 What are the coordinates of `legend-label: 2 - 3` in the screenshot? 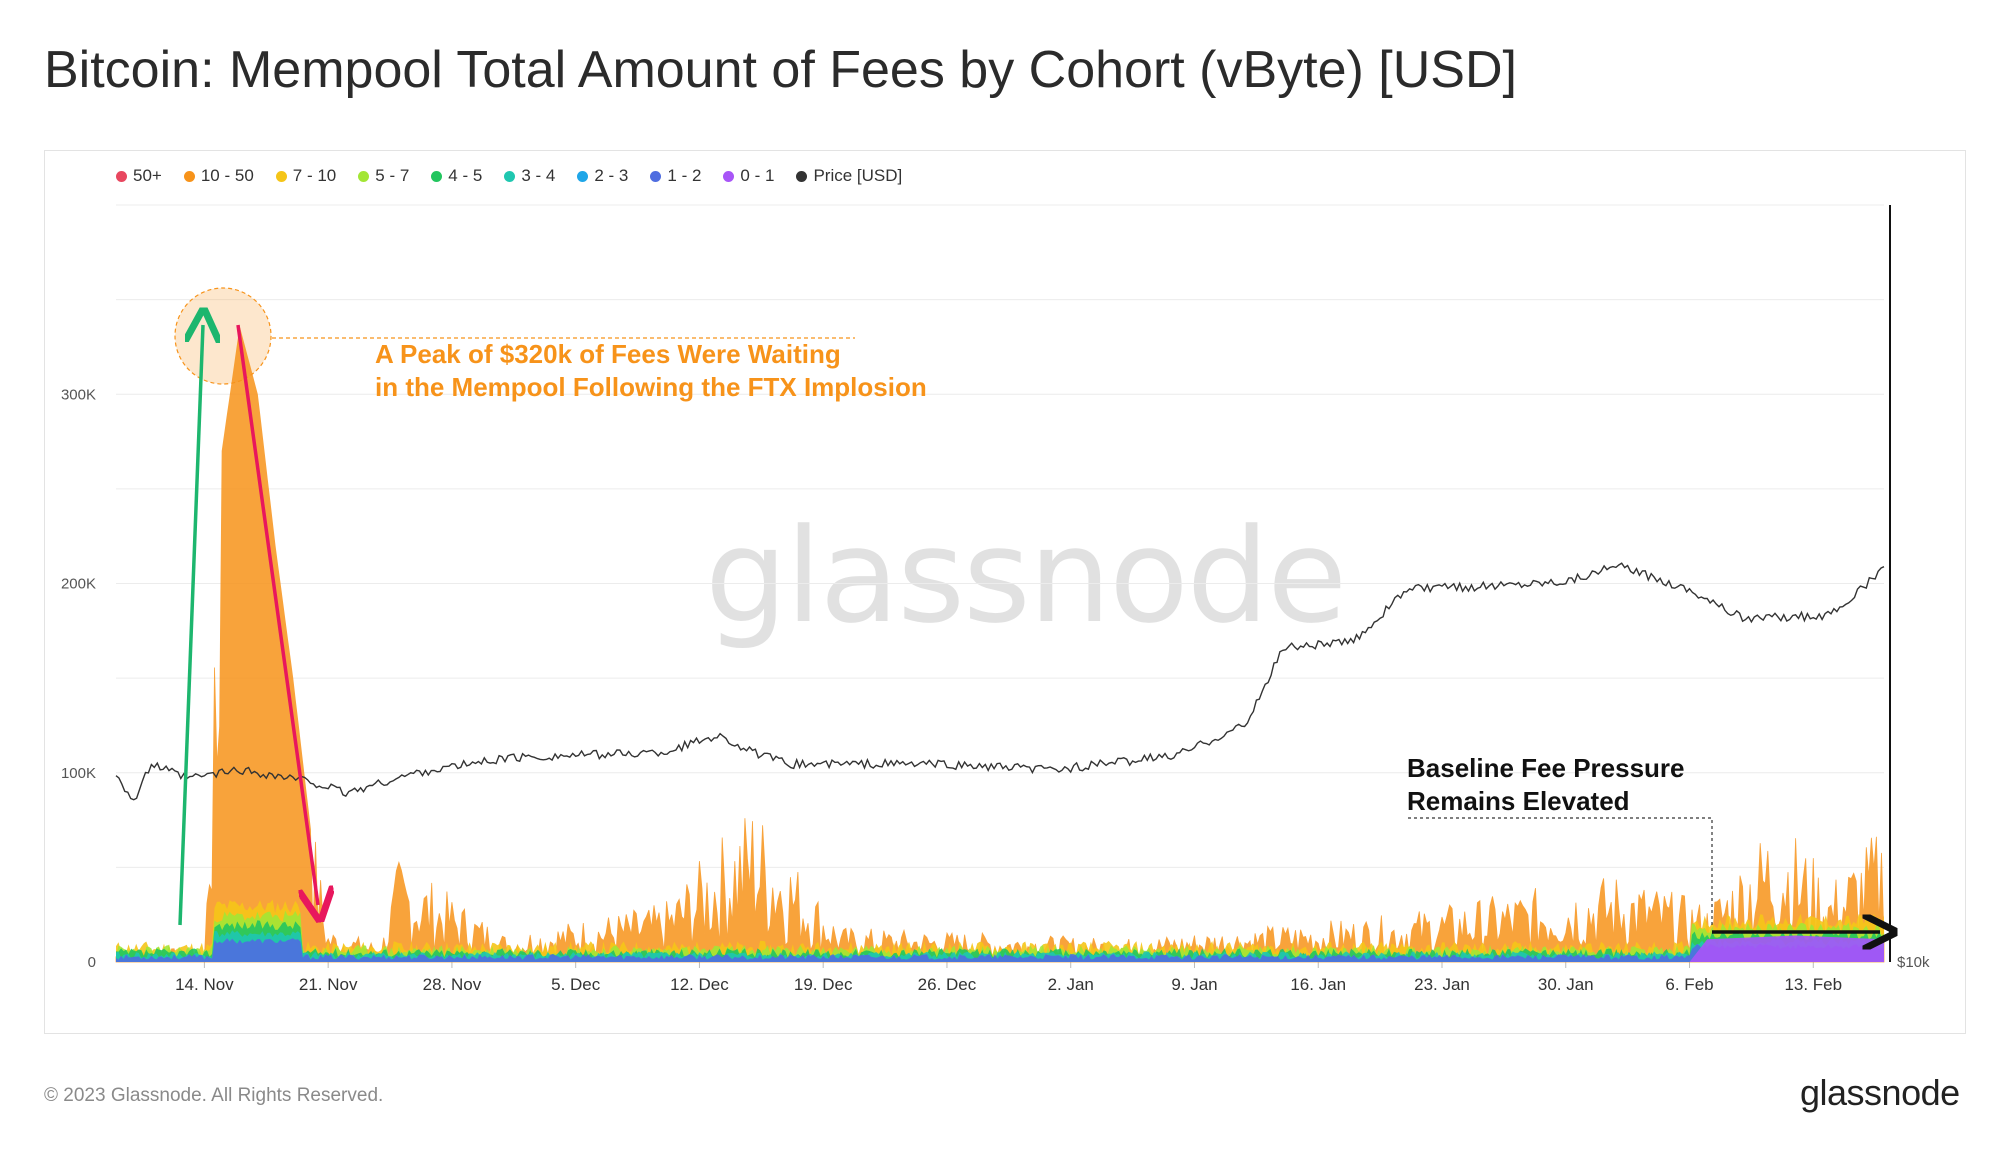 It's located at (611, 175).